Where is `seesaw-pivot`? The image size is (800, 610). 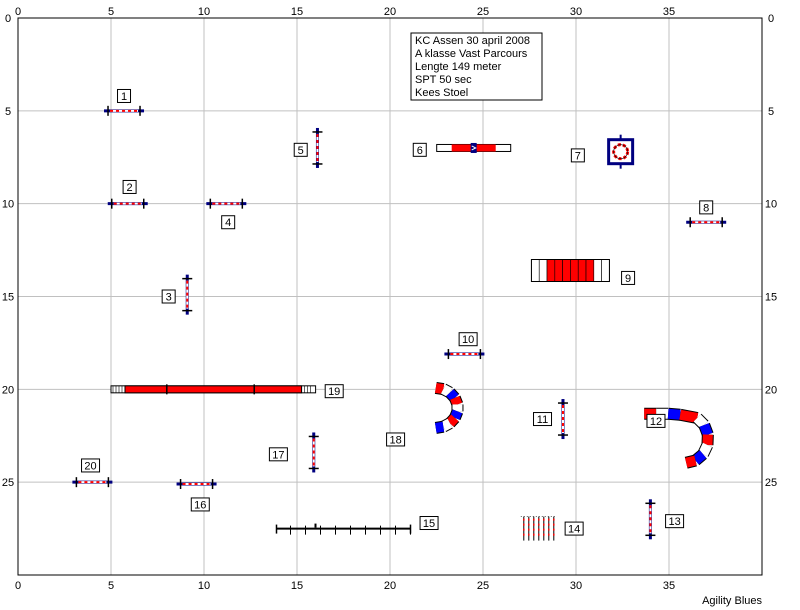
seesaw-pivot is located at coordinates (473, 147).